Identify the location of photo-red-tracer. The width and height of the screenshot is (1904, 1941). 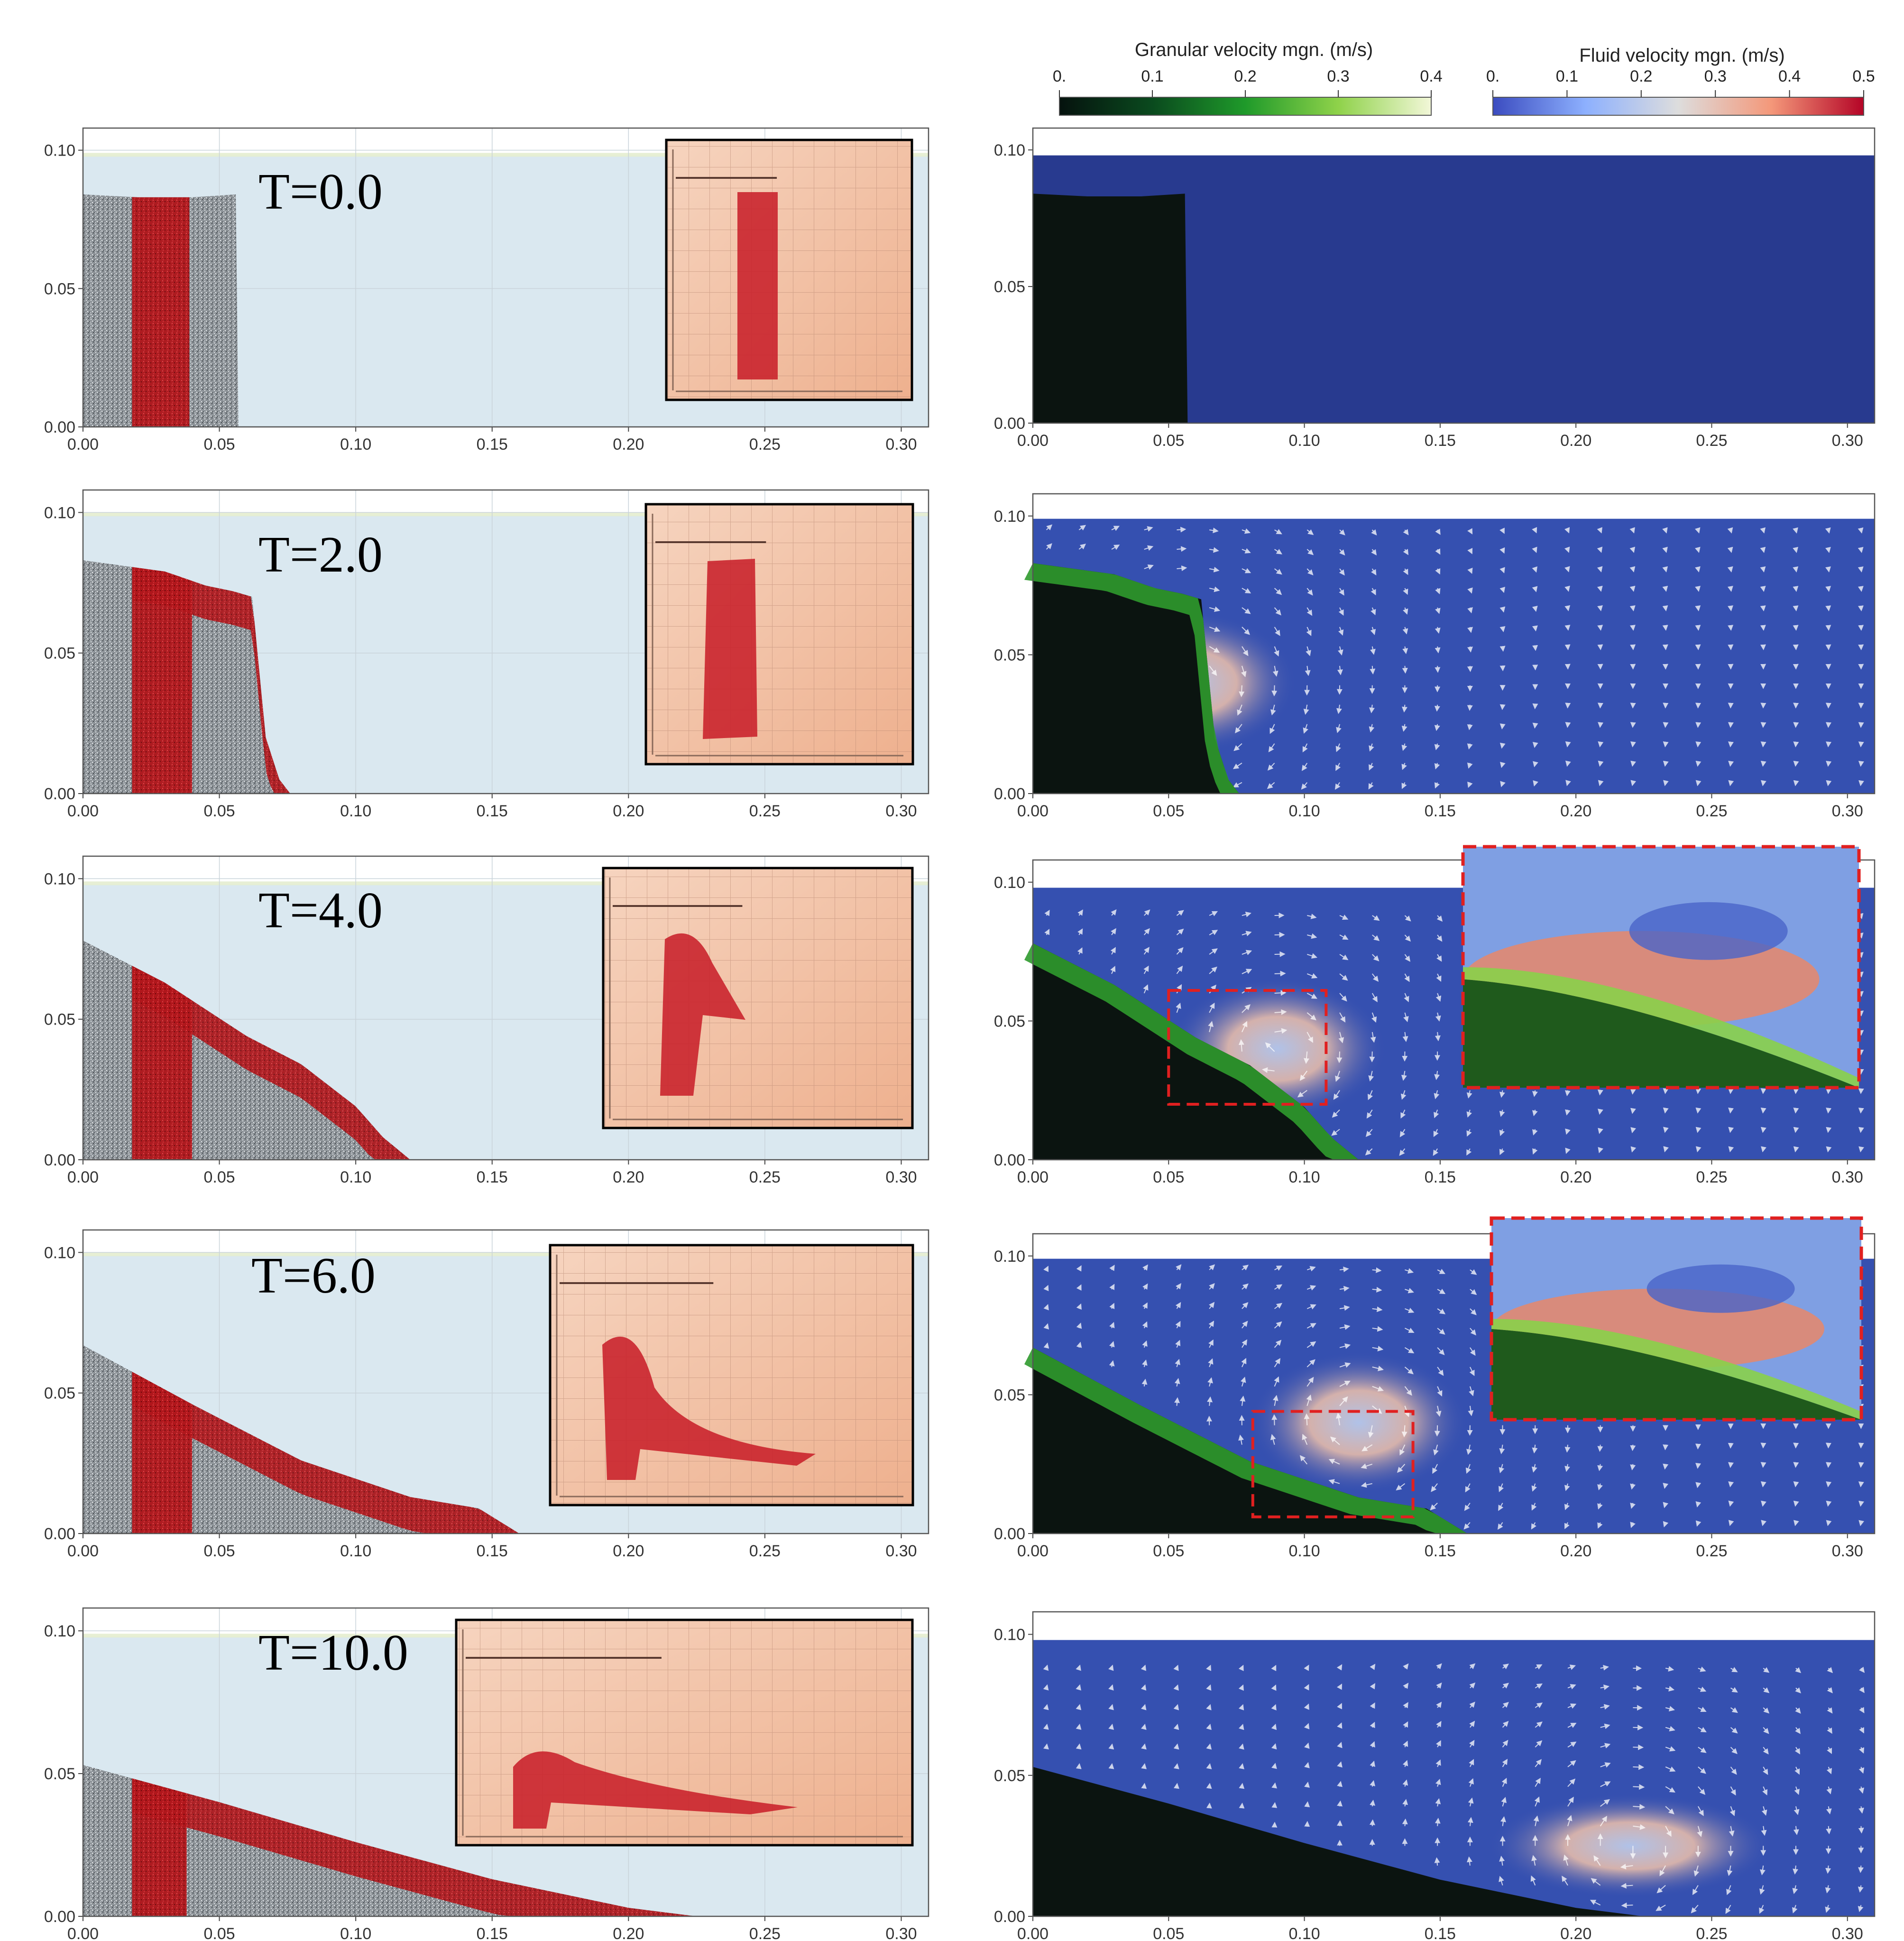
(702, 1015).